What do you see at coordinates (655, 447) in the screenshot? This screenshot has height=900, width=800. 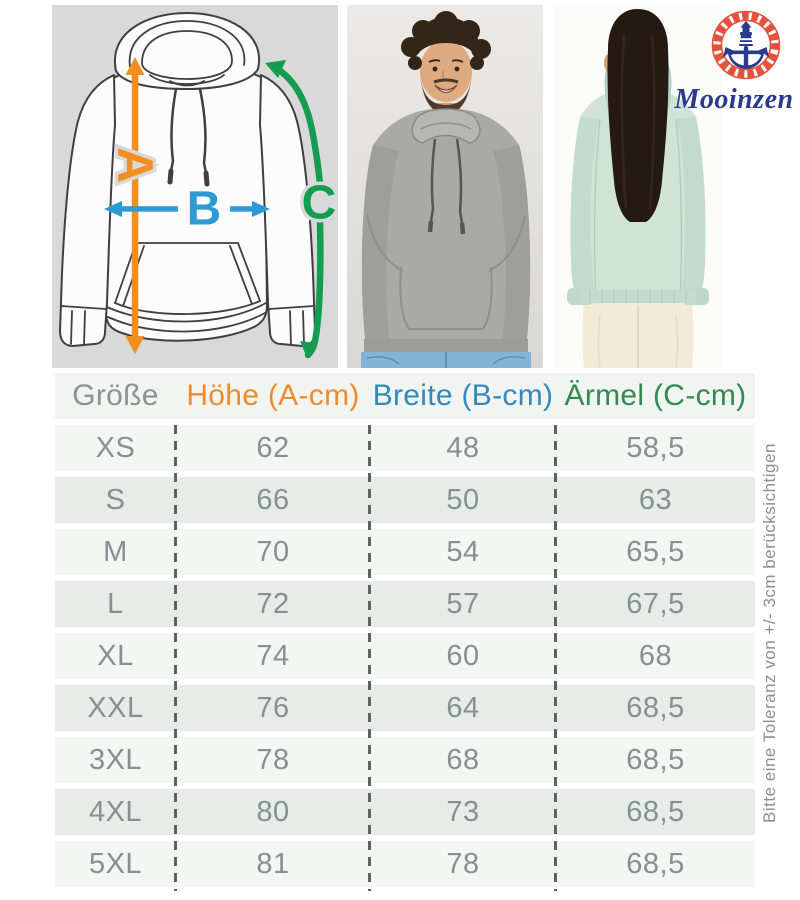 I see `aermel-value: 58,5` at bounding box center [655, 447].